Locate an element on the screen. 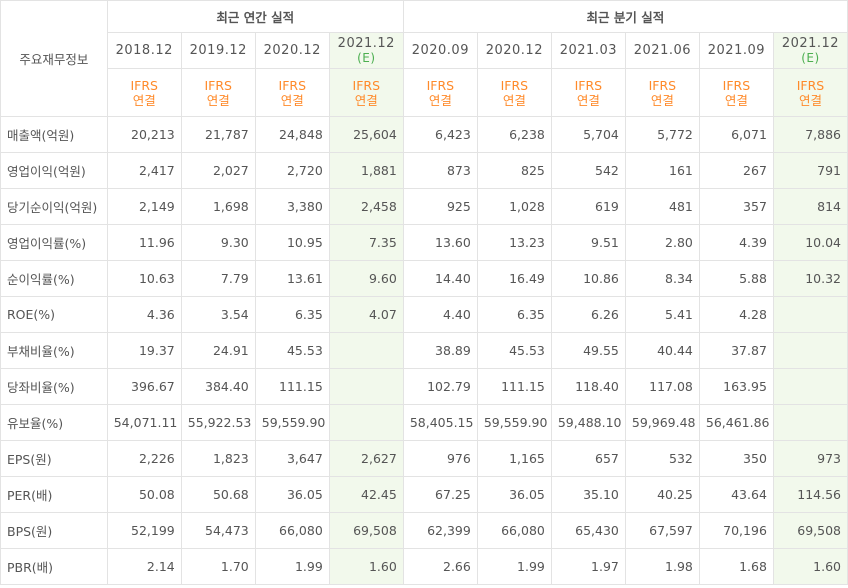 The image size is (848, 588). table-cell: 161 is located at coordinates (662, 170).